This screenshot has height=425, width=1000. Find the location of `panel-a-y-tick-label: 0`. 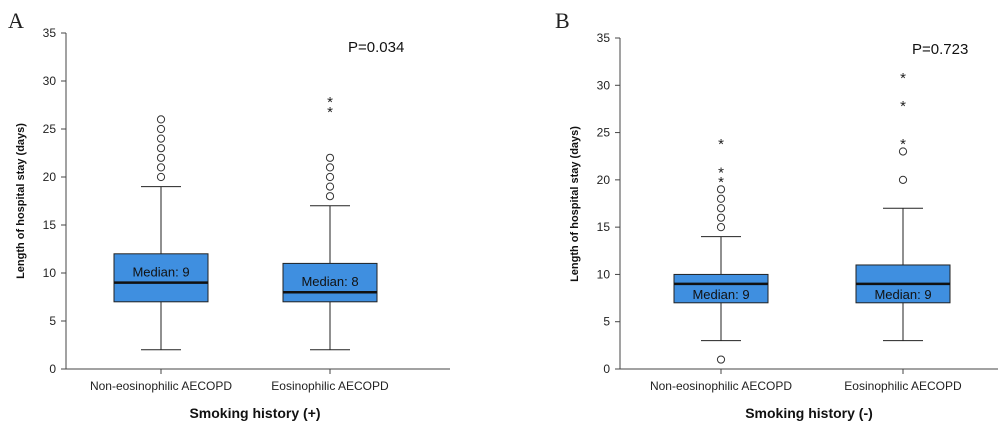

panel-a-y-tick-label: 0 is located at coordinates (52, 369).